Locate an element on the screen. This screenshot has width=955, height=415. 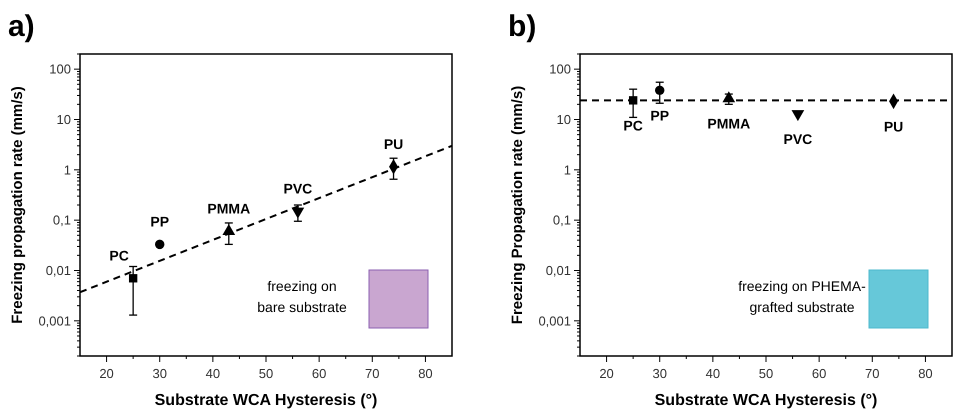
y-axis-title: Freezing Propagation rate (mm/s) is located at coordinates (517, 205).